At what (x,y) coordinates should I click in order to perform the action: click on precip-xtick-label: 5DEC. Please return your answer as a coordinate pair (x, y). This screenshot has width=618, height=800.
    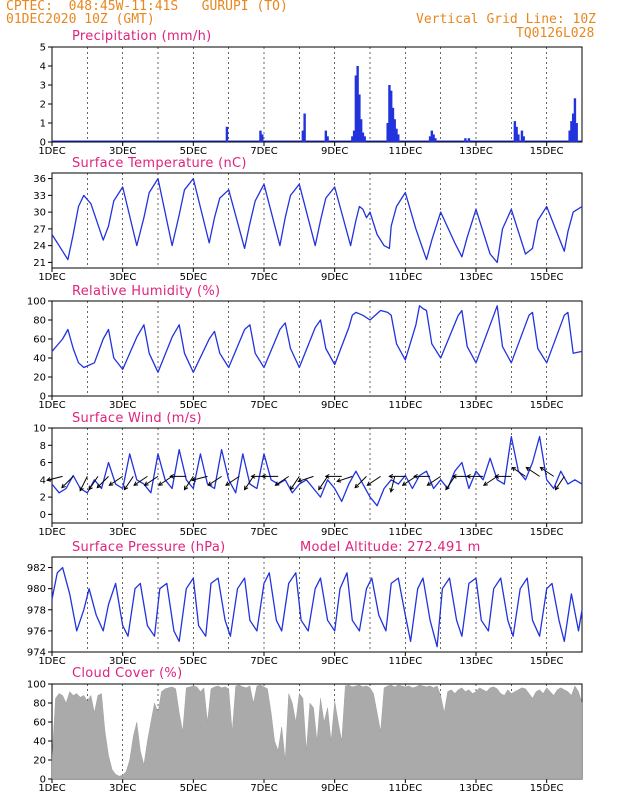
    Looking at the image, I should click on (193, 151).